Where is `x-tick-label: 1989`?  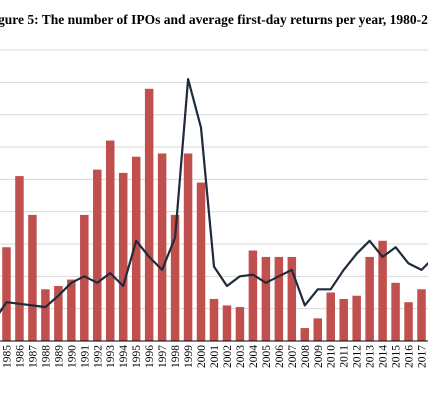 x-tick-label: 1989 is located at coordinates (59, 356).